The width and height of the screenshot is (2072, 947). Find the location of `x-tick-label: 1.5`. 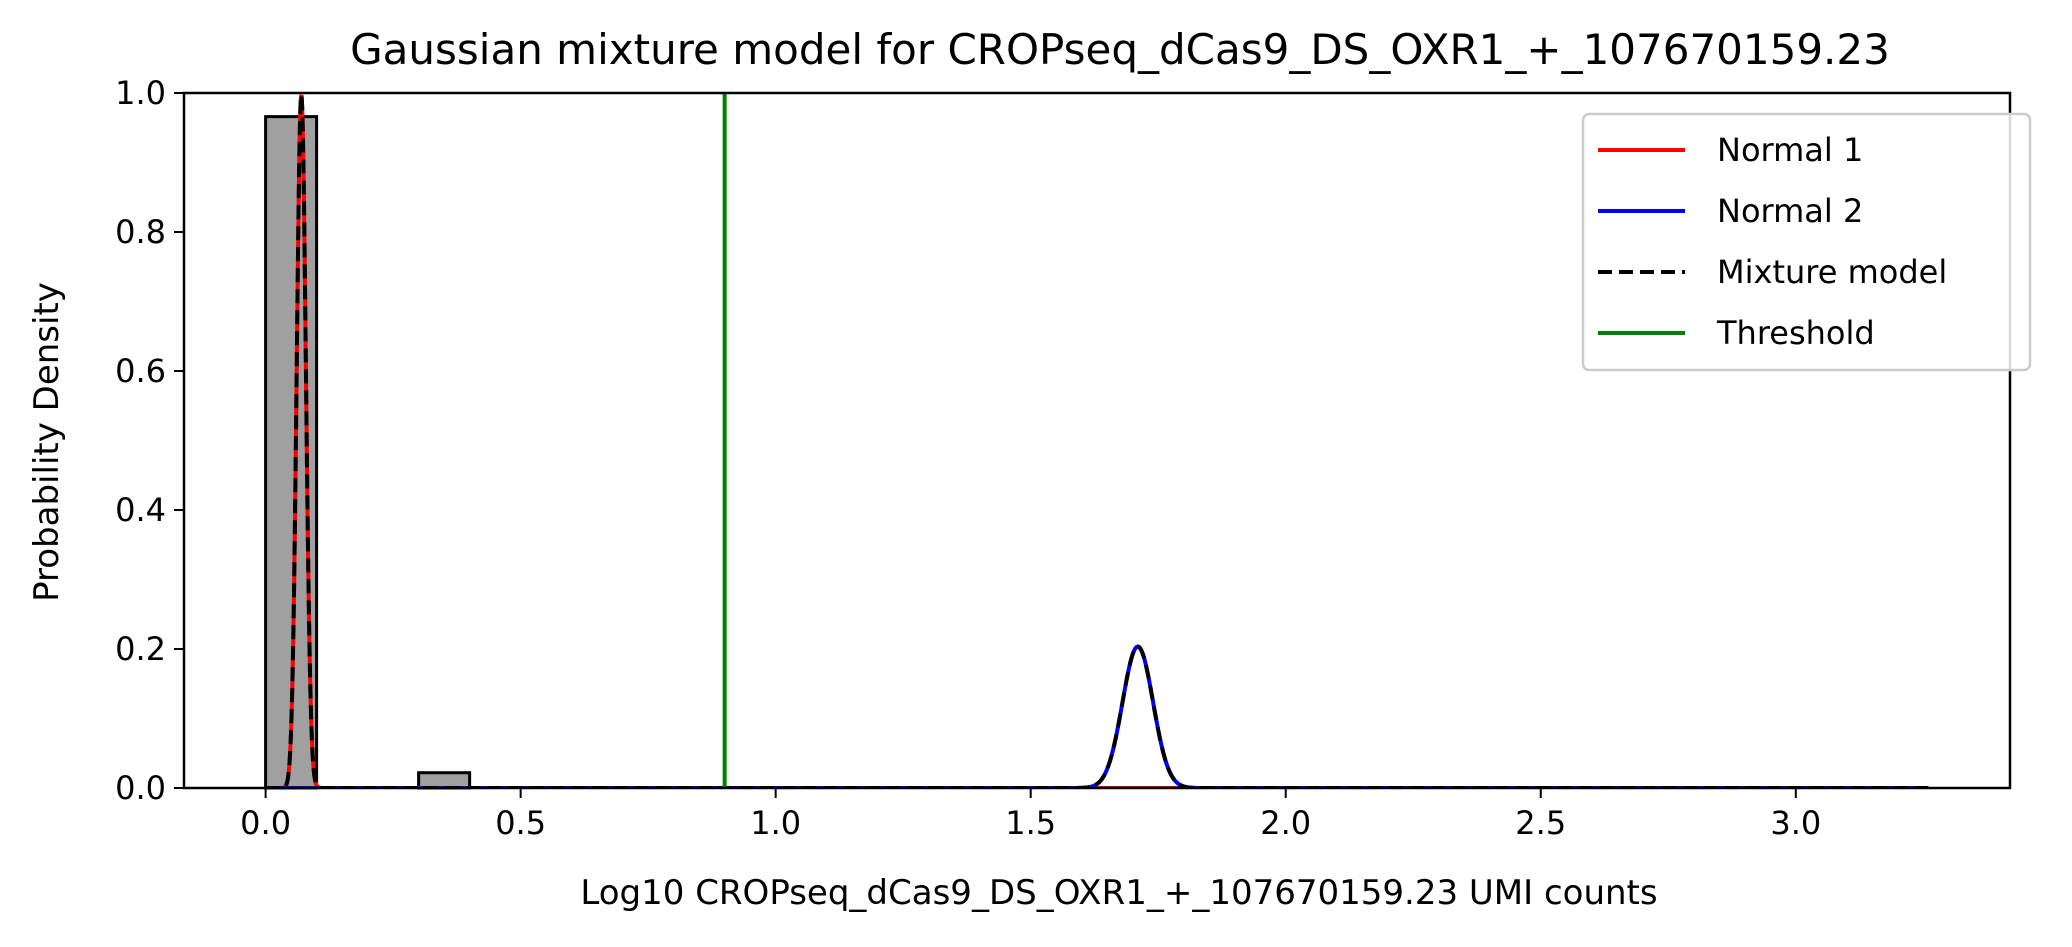

x-tick-label: 1.5 is located at coordinates (1030, 823).